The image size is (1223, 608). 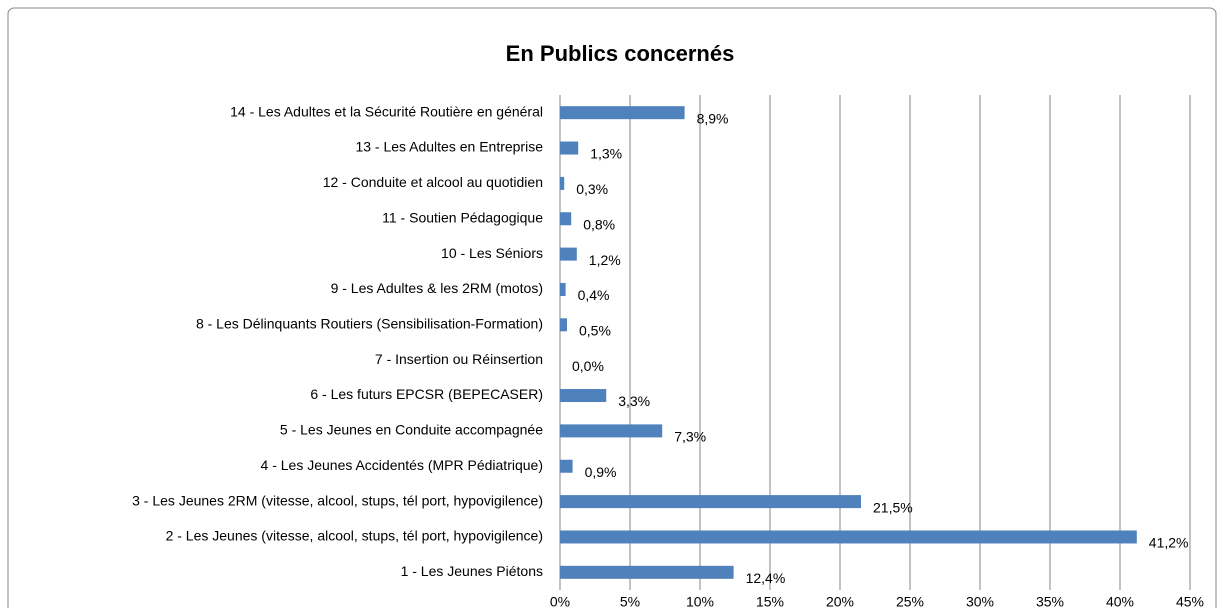 What do you see at coordinates (592, 189) in the screenshot?
I see `value-label: 0,3%` at bounding box center [592, 189].